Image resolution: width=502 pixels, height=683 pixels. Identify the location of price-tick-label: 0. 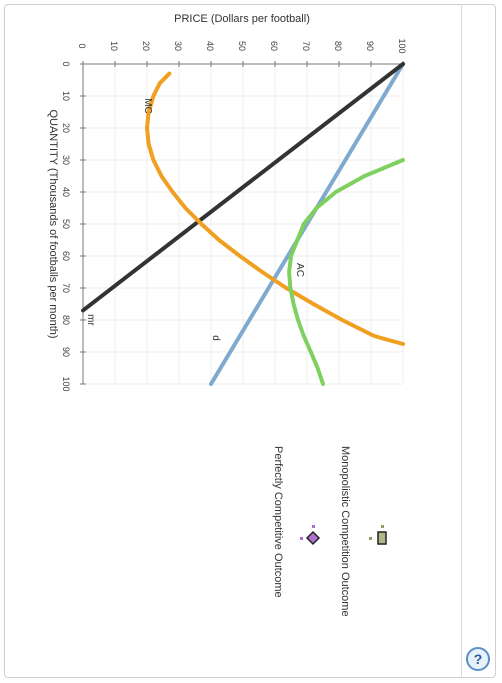
(82, 45).